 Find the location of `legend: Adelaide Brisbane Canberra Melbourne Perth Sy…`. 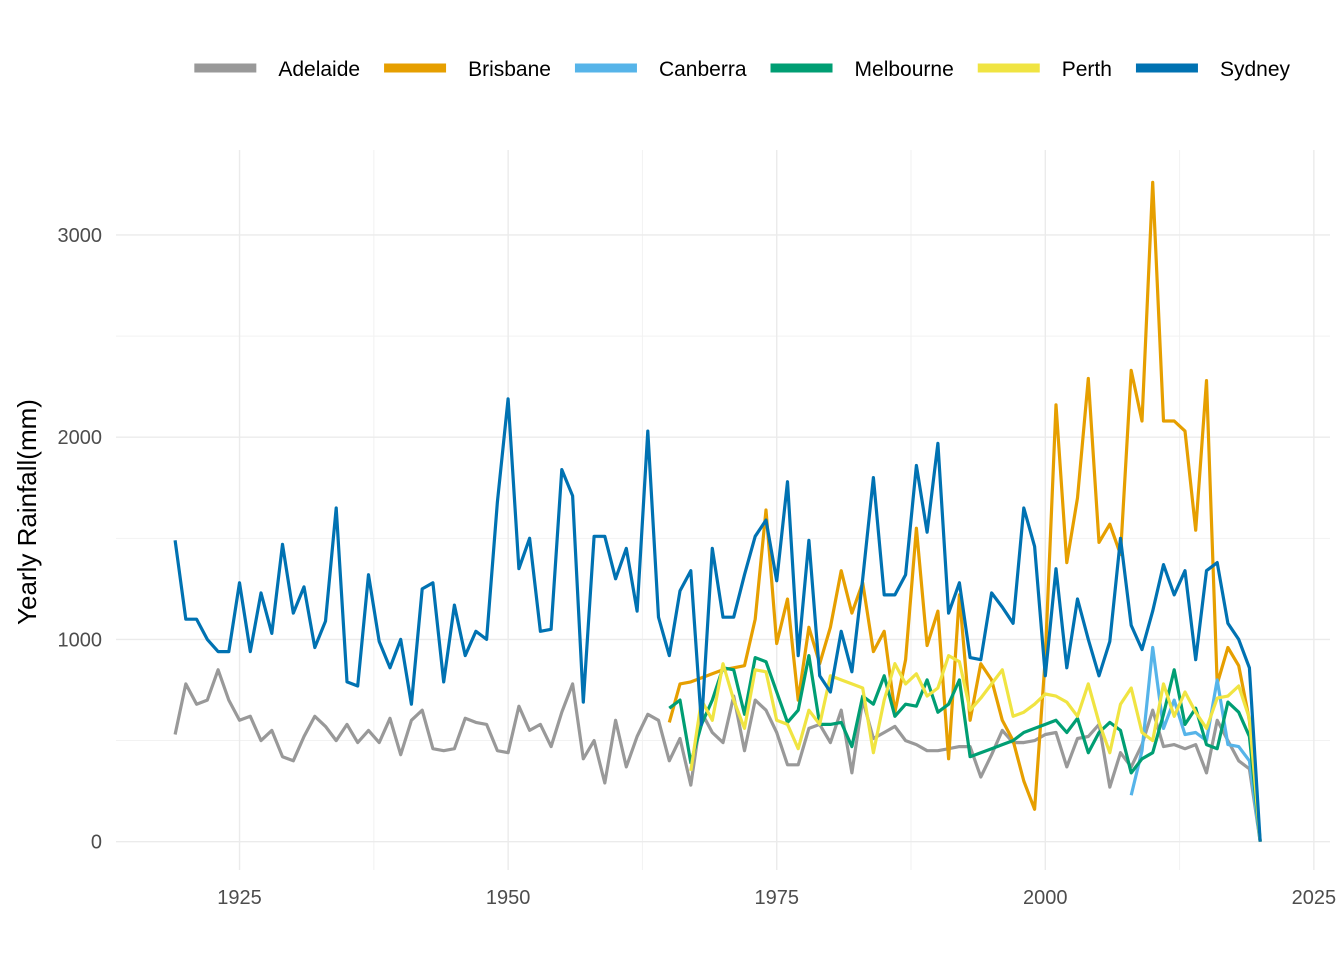

legend: Adelaide Brisbane Canberra Melbourne Perth Sy… is located at coordinates (742, 69).